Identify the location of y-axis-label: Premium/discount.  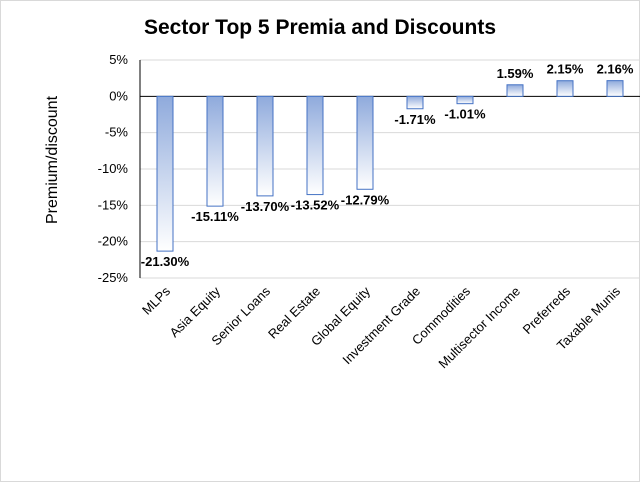
(52, 159).